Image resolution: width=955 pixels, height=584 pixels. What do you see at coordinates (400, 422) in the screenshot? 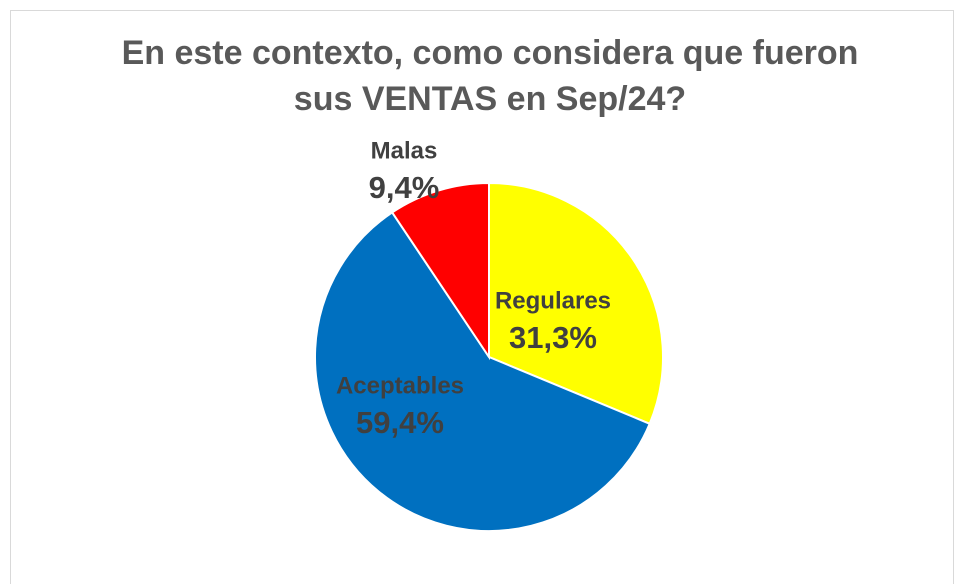
I see `slice-value-label: 59,4%` at bounding box center [400, 422].